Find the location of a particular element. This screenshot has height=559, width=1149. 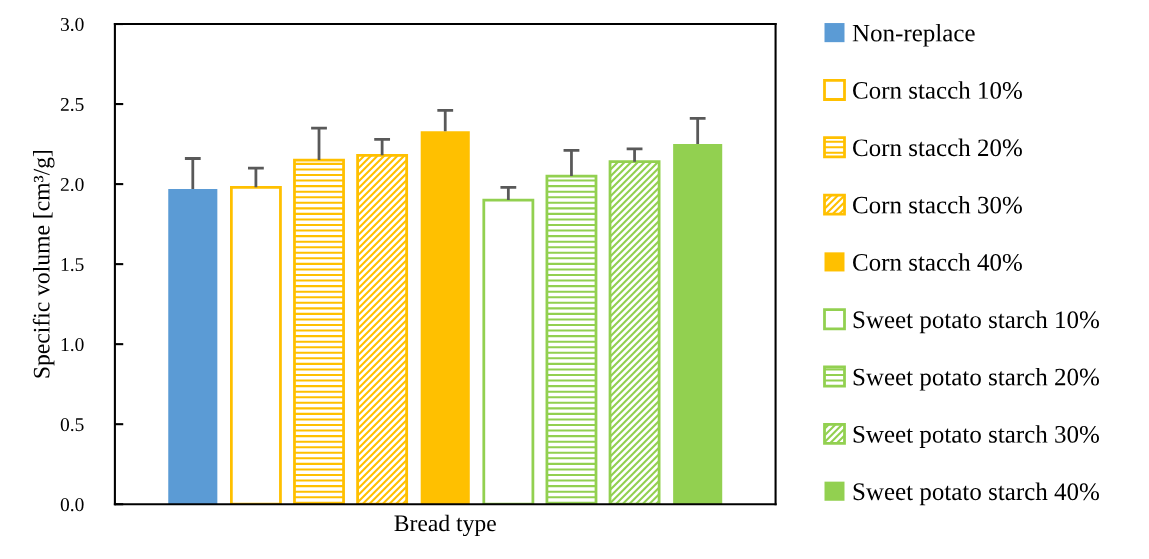

legend-label: Non-replace is located at coordinates (913, 35).